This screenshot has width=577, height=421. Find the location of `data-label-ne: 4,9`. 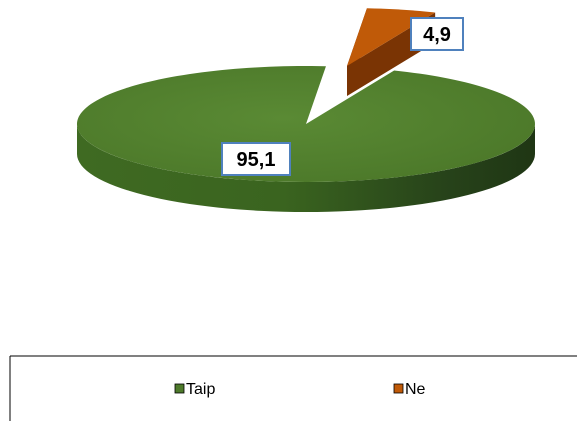

data-label-ne: 4,9 is located at coordinates (437, 34).